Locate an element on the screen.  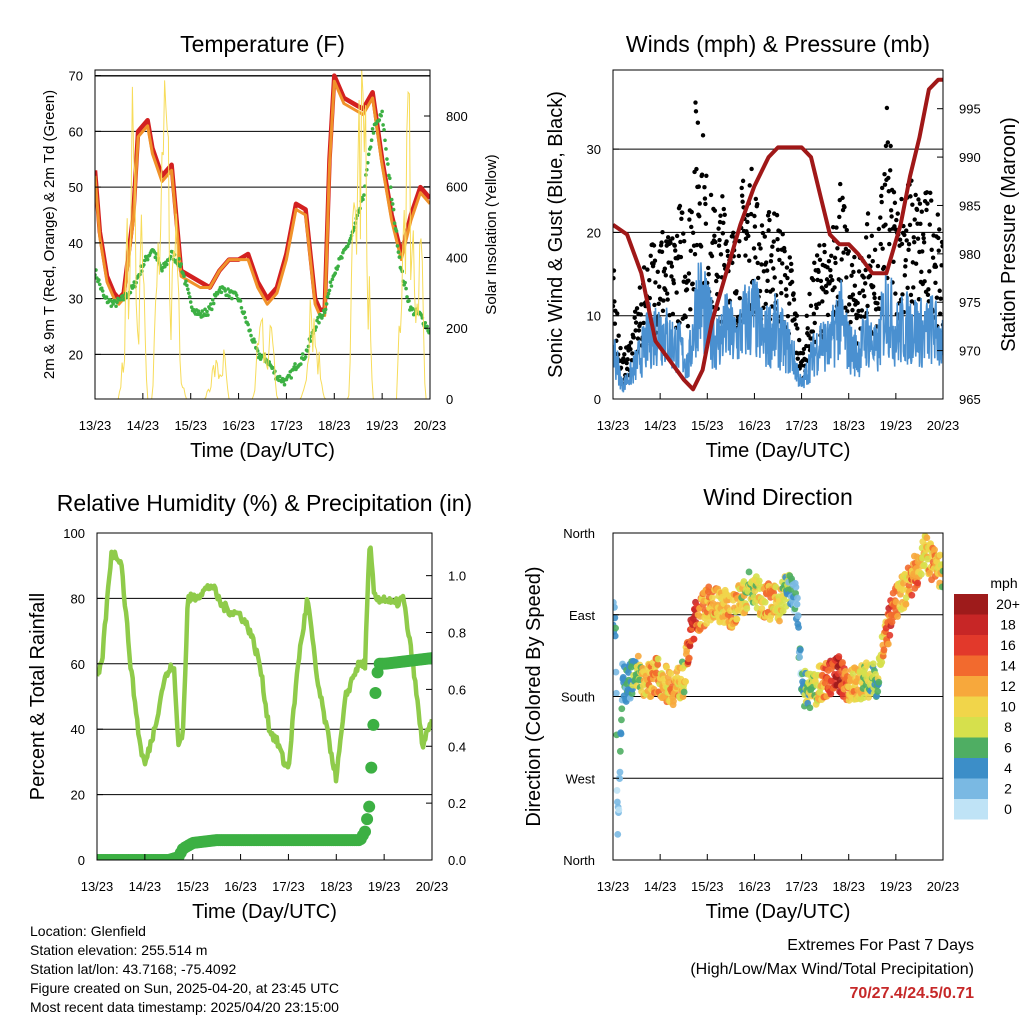
y2-tick-label: 1.0 is located at coordinates (457, 576).